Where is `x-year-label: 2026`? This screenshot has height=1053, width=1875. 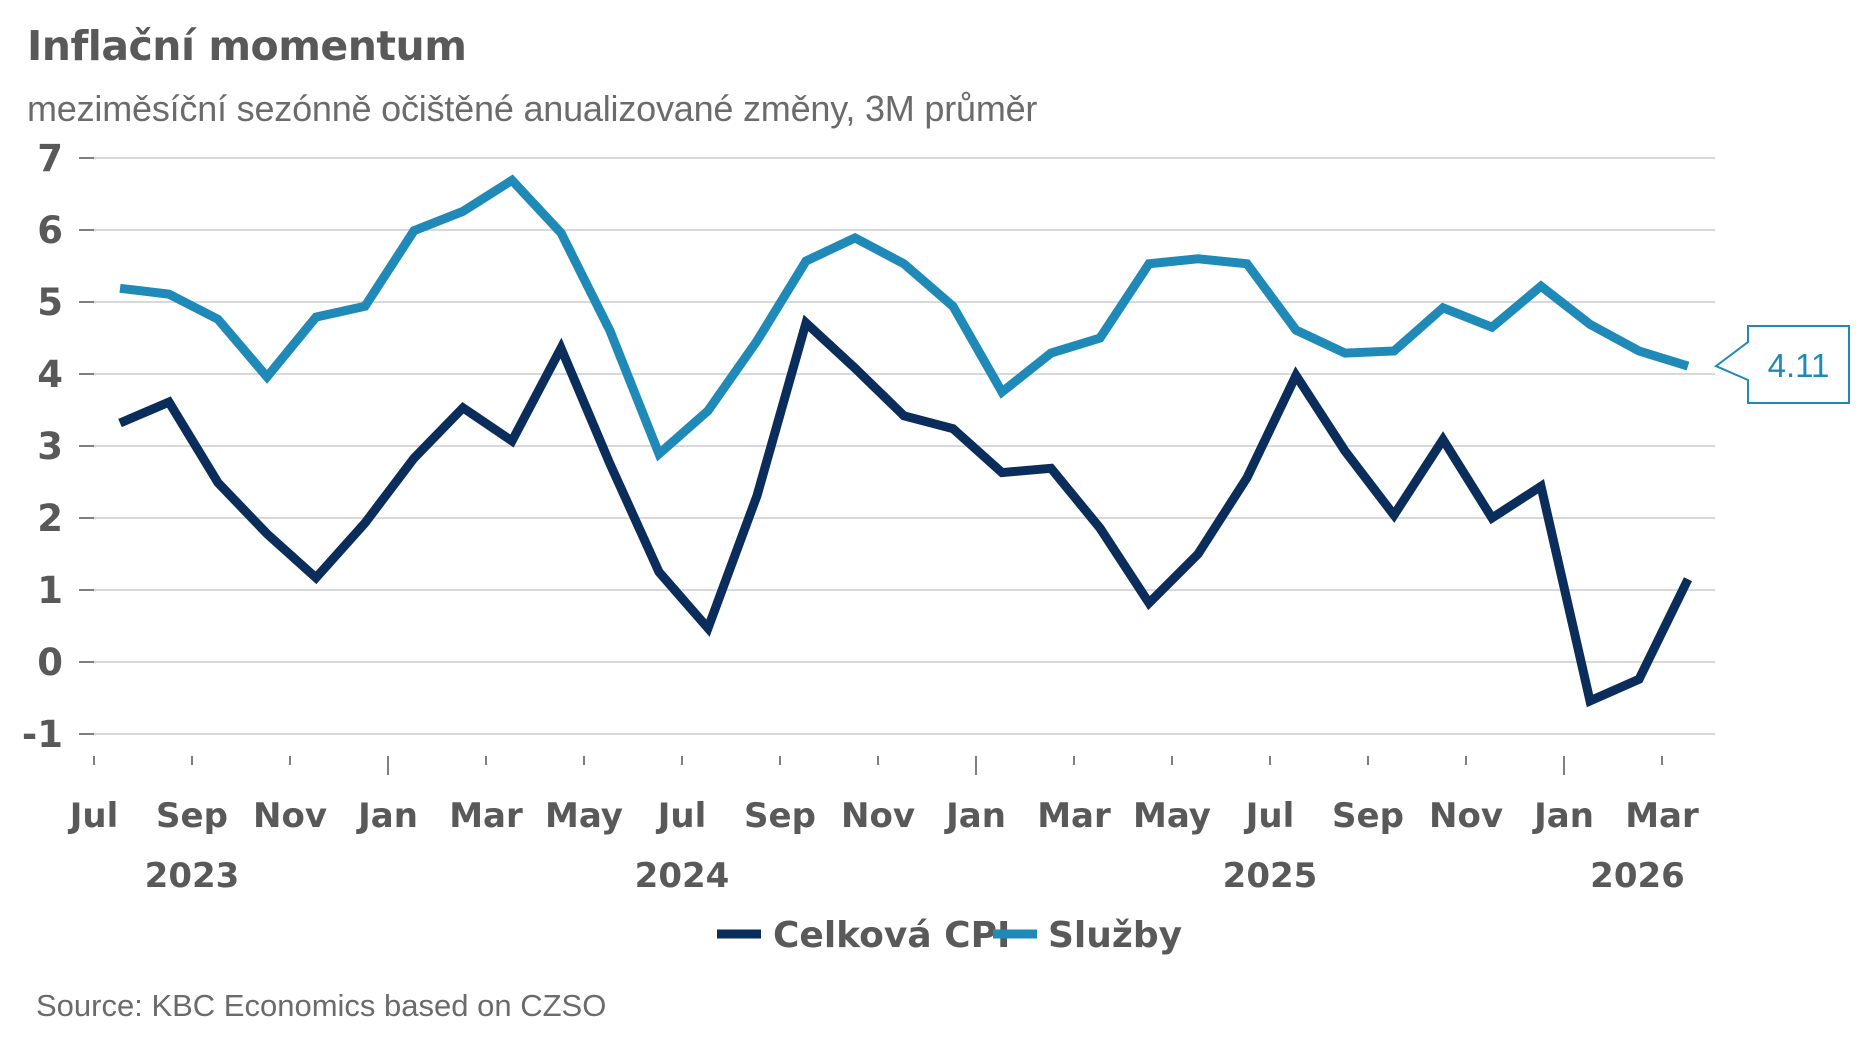 x-year-label: 2026 is located at coordinates (1637, 876).